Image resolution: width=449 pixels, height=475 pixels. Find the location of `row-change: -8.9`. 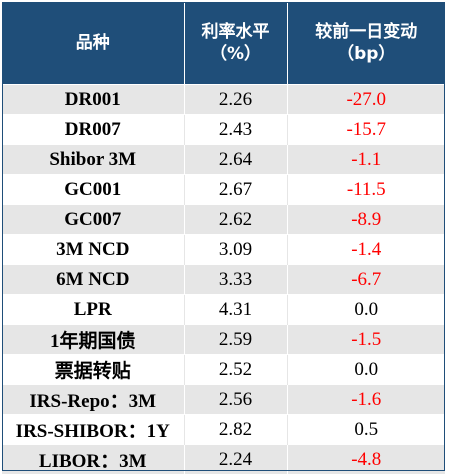

row-change: -8.9 is located at coordinates (365, 219).